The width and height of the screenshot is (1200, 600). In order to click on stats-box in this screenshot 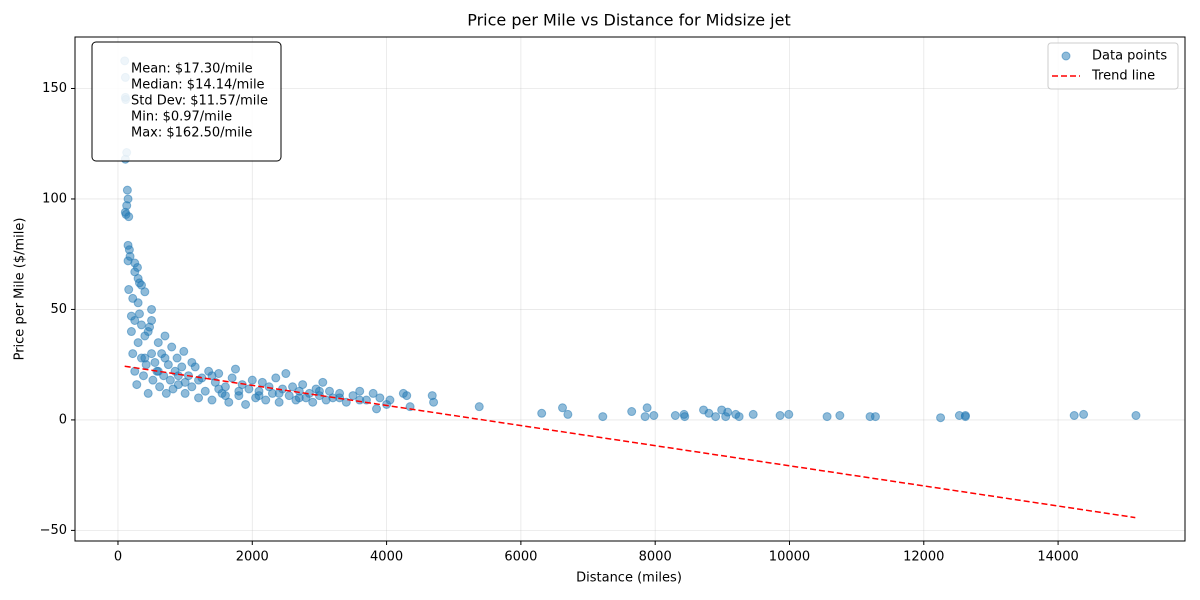, I will do `click(186, 101)`.